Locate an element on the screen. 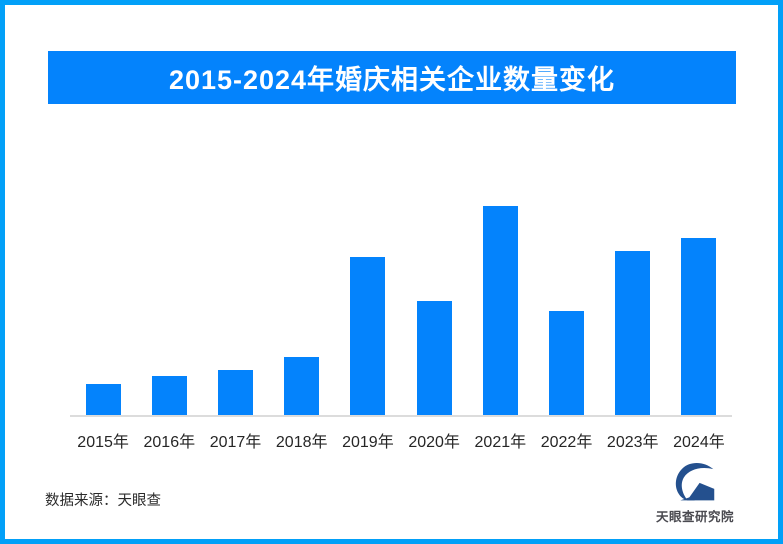  bar-2019年 is located at coordinates (368, 336).